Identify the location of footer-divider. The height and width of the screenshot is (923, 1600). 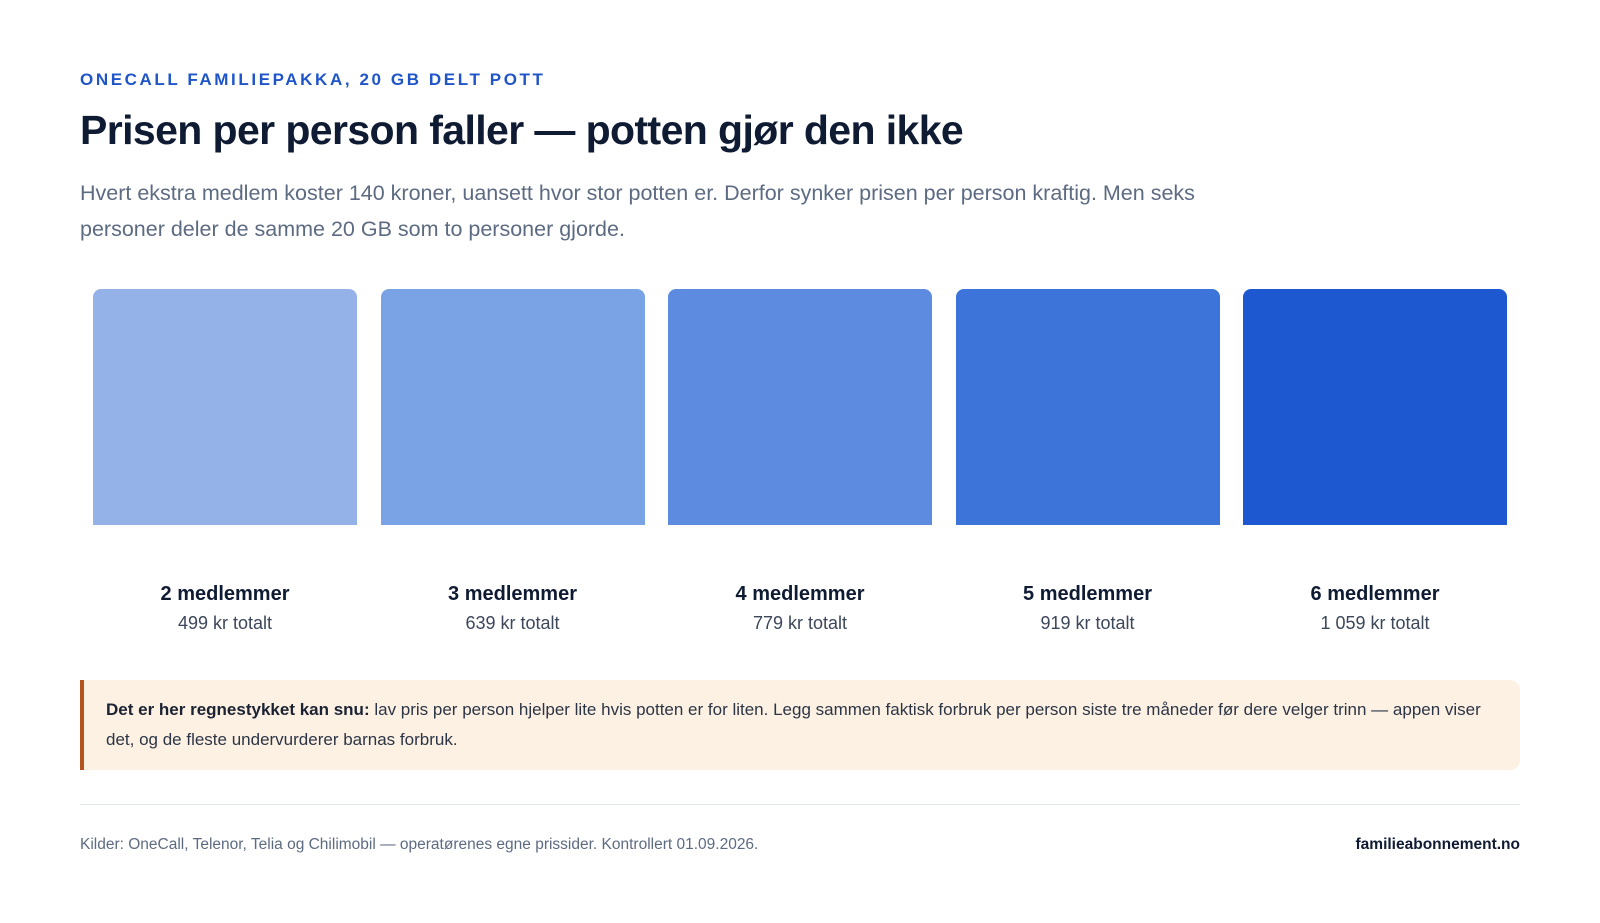
(800, 804).